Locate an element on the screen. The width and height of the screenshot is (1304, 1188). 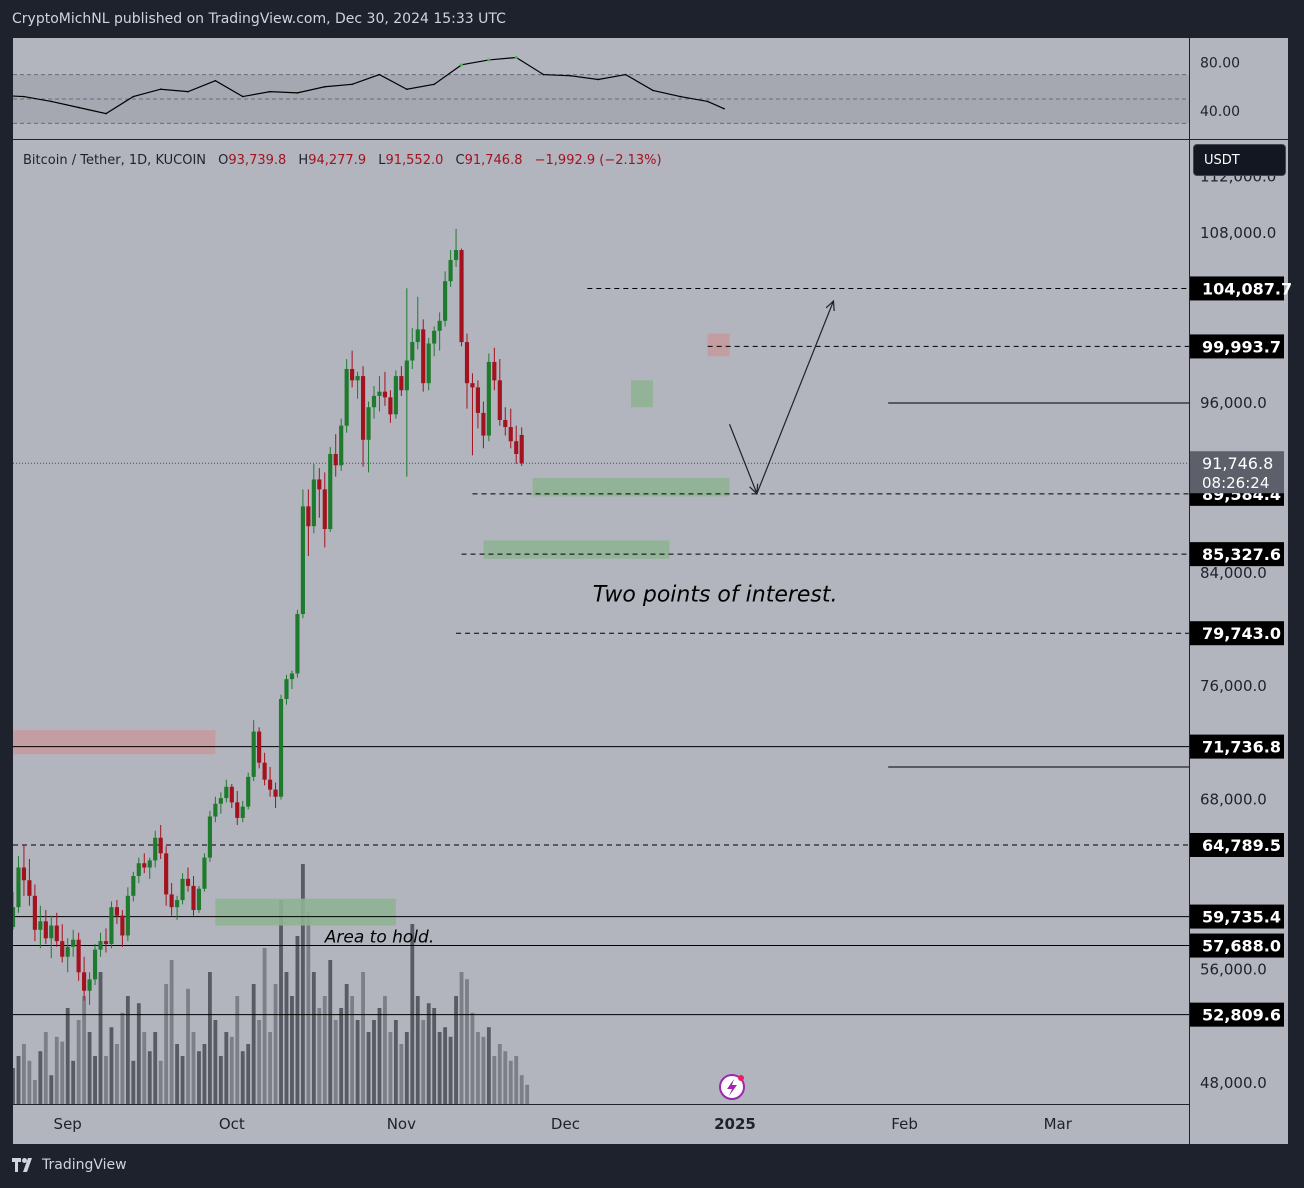
rsi-axis: 80.00 40.00 is located at coordinates (1220, 87).